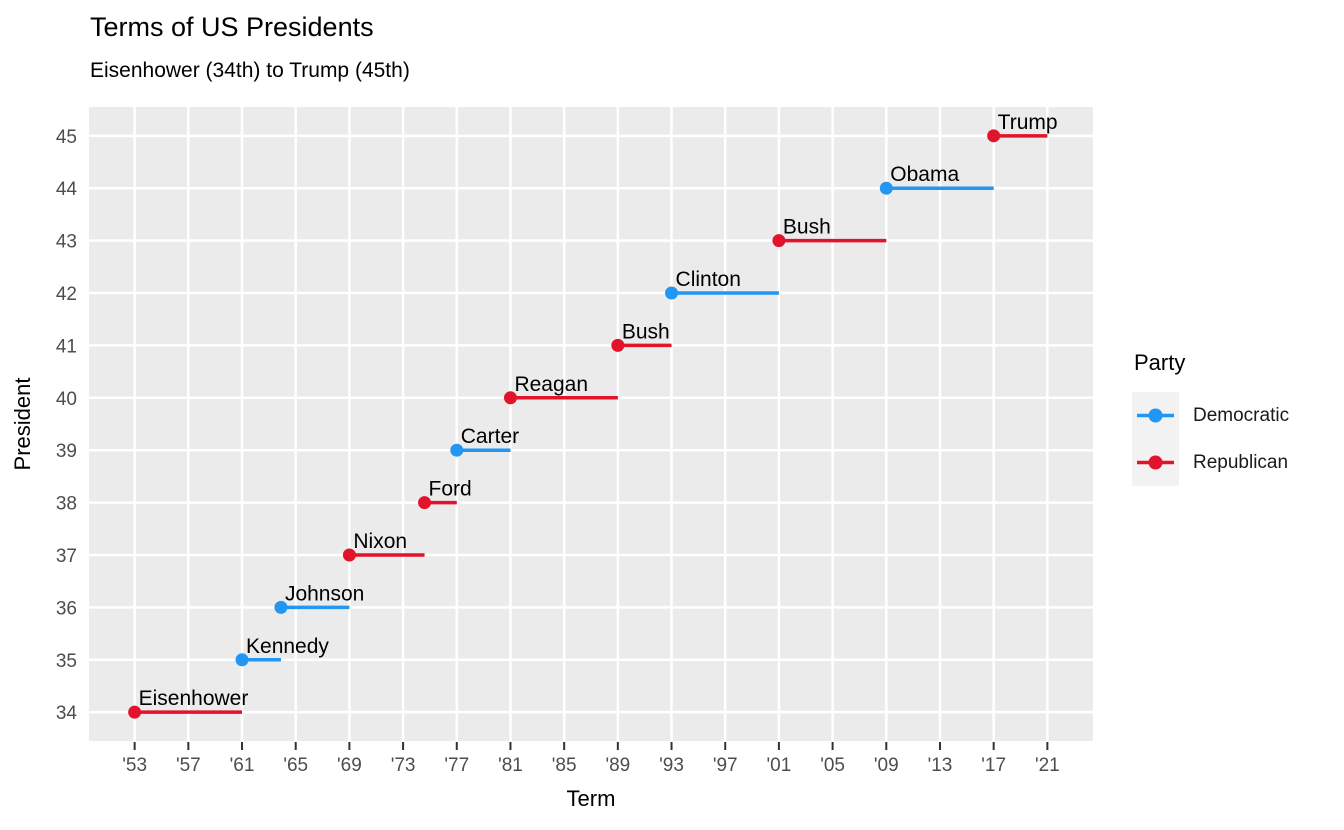 This screenshot has height=830, width=1344. What do you see at coordinates (188, 765) in the screenshot?
I see `x-tick-label: '57` at bounding box center [188, 765].